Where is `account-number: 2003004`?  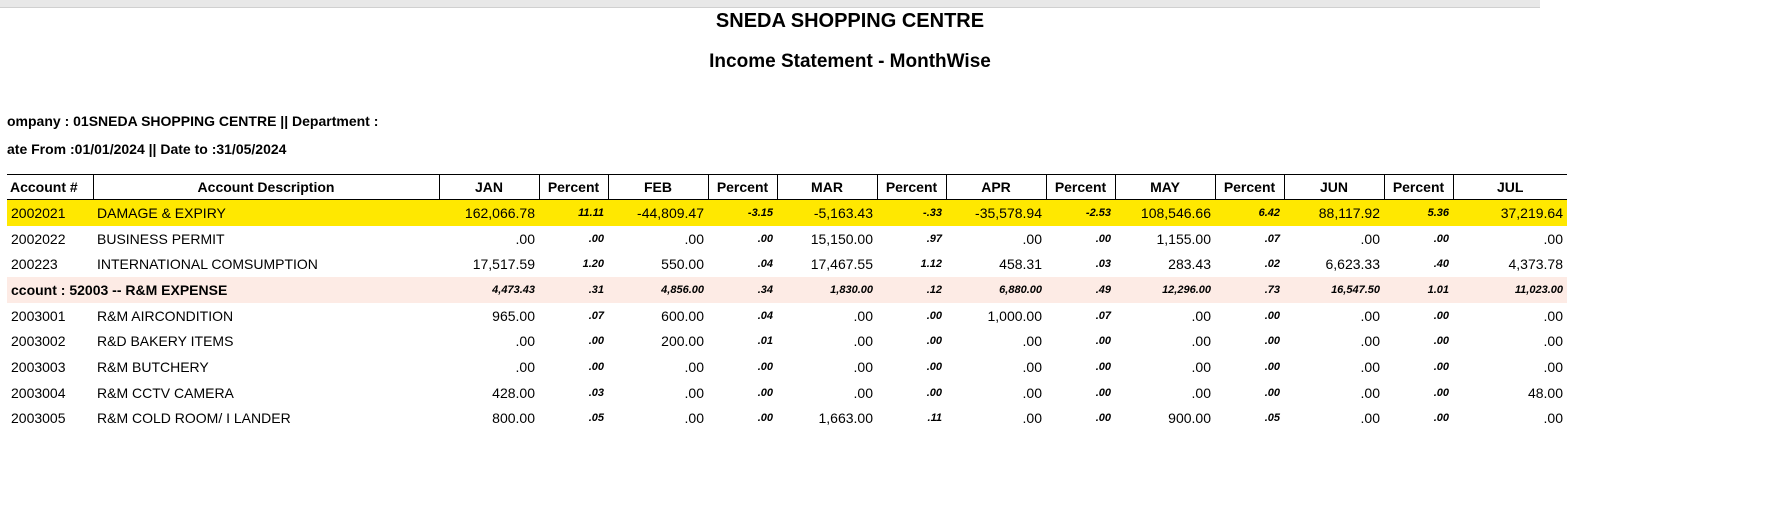 account-number: 2003004 is located at coordinates (38, 392).